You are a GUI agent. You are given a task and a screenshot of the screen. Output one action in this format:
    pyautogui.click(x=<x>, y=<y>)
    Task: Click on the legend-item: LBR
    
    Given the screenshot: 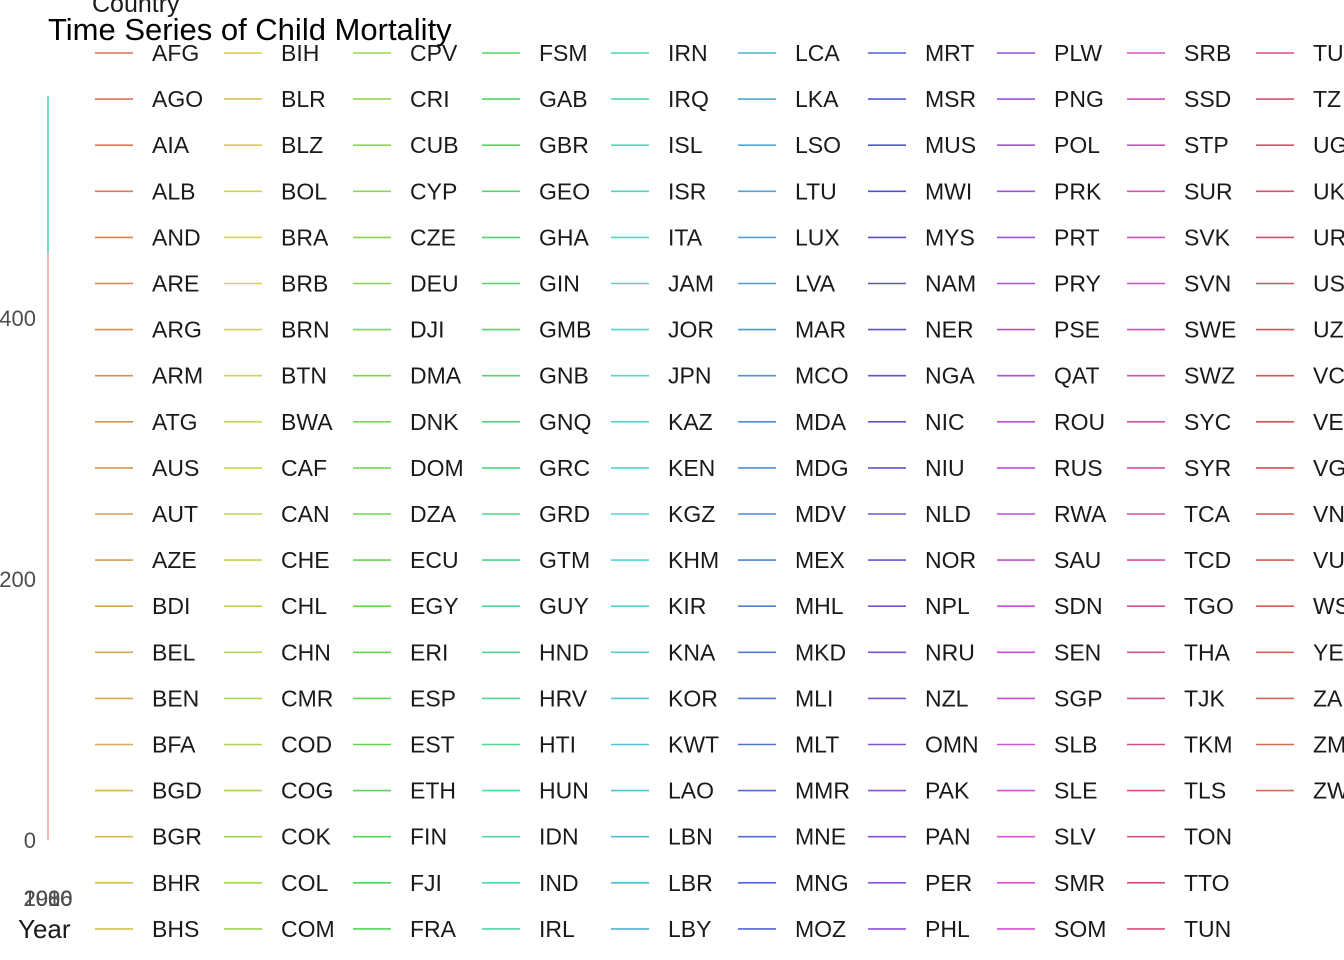 What is the action you would take?
    pyautogui.click(x=662, y=883)
    